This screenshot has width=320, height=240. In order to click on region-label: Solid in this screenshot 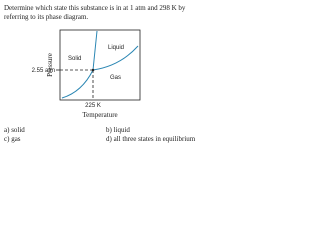, I will do `click(74, 59)`.